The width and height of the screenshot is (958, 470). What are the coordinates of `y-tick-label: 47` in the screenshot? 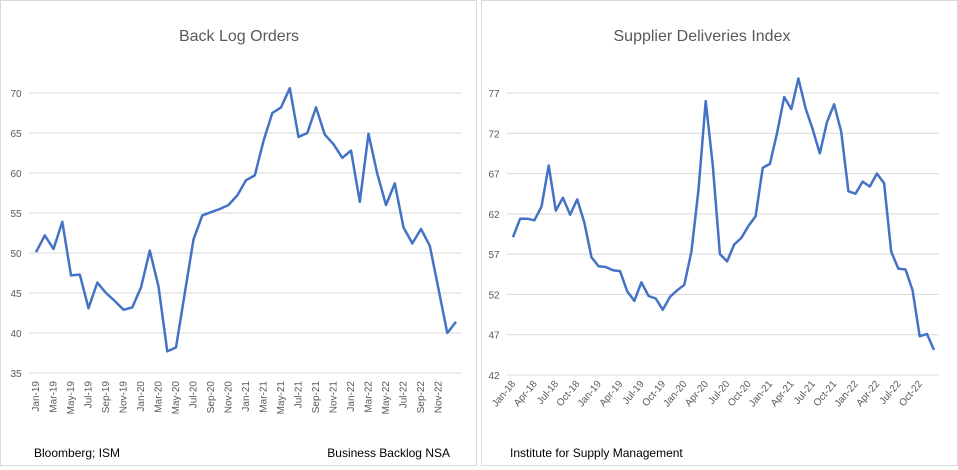 It's located at (494, 336).